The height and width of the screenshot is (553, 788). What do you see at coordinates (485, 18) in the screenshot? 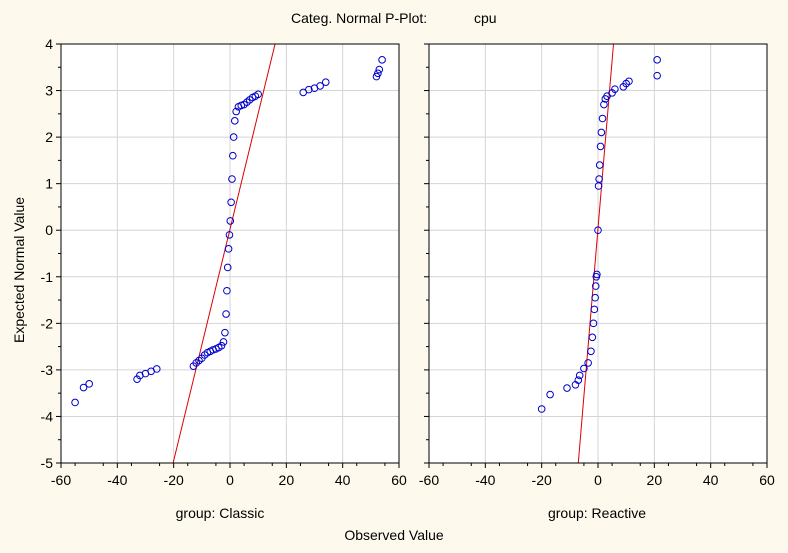
I see `chart-variable: cpu` at bounding box center [485, 18].